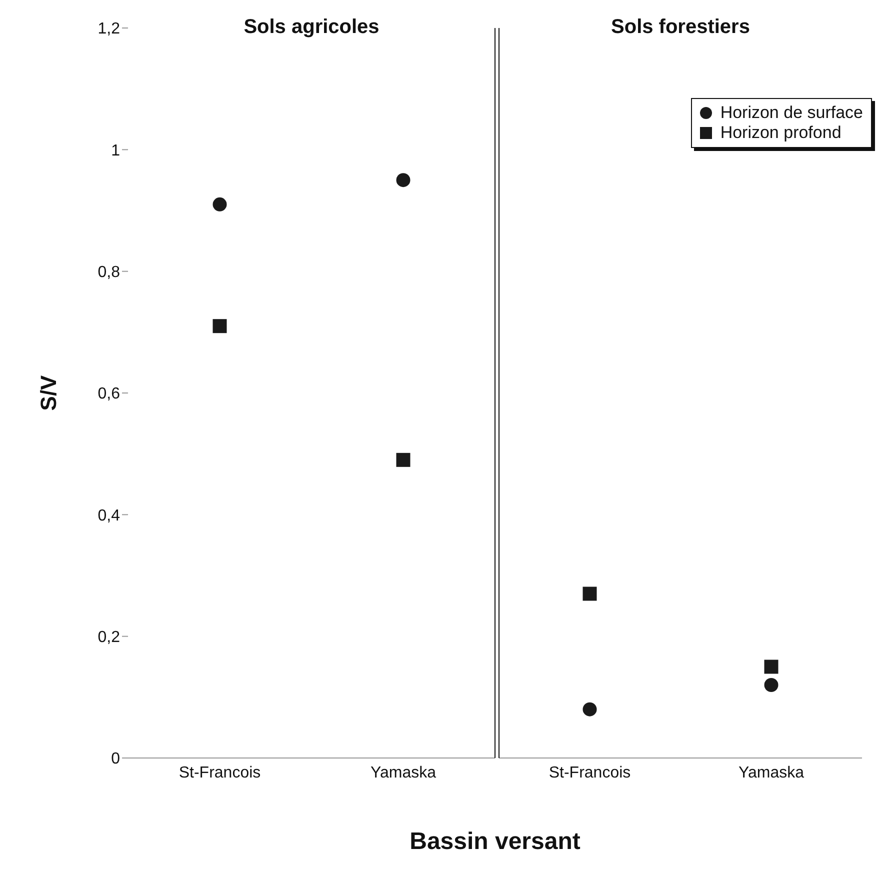  What do you see at coordinates (109, 29) in the screenshot?
I see `y-tick-label: 1,2` at bounding box center [109, 29].